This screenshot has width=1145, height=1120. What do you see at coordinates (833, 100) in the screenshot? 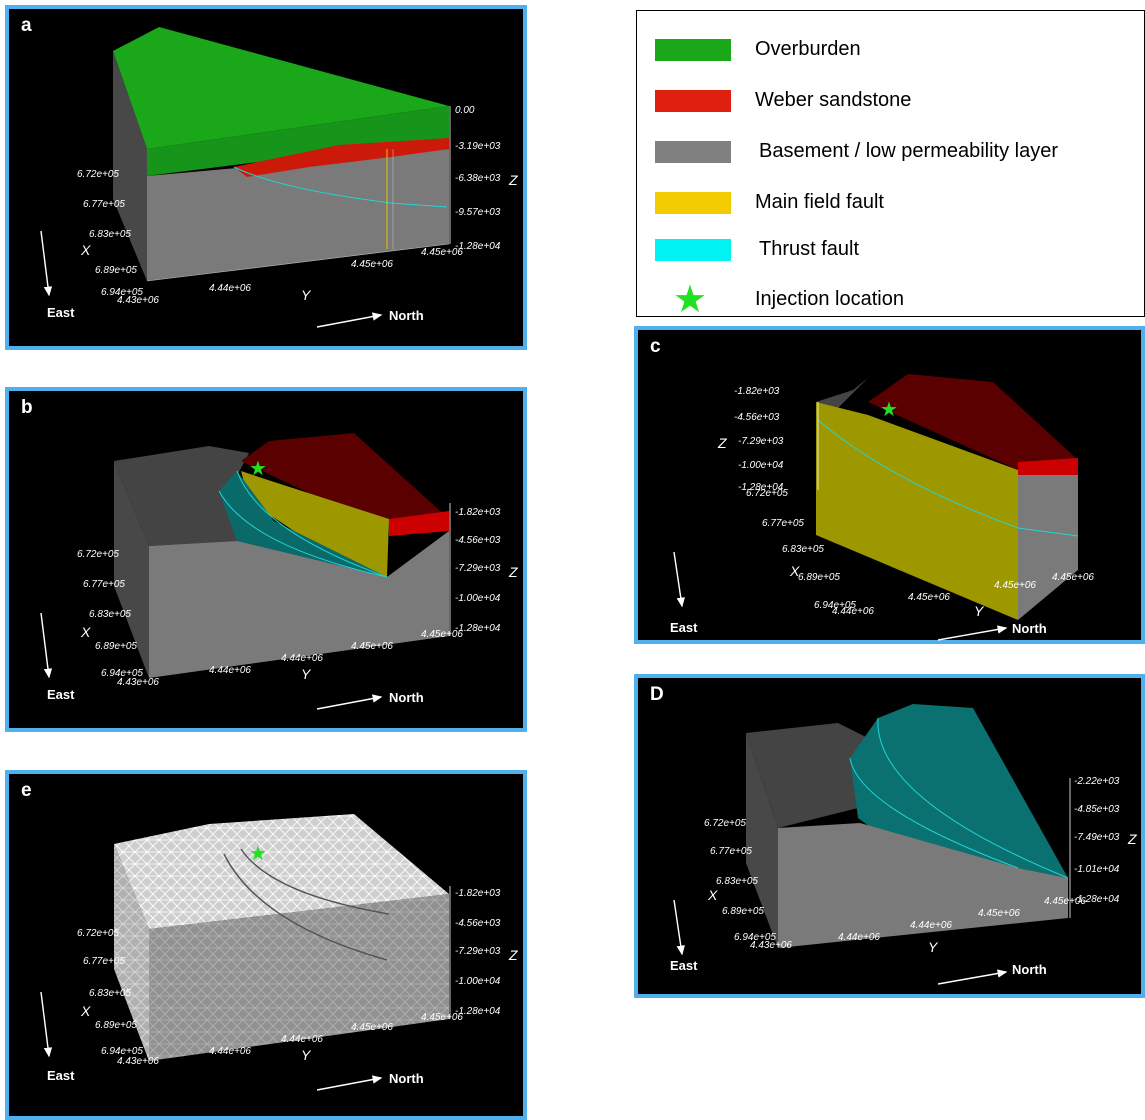
I see `legend-label: Weber sandstone` at bounding box center [833, 100].